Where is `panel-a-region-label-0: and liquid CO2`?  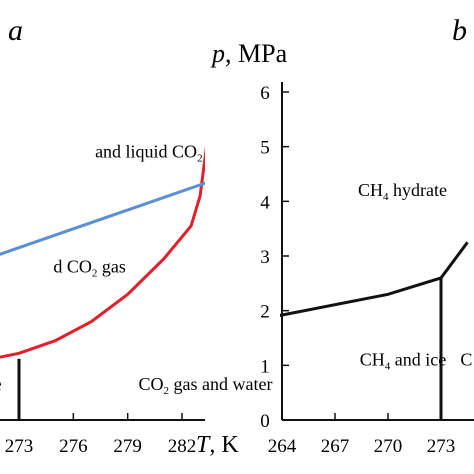 panel-a-region-label-0: and liquid CO2 is located at coordinates (149, 153).